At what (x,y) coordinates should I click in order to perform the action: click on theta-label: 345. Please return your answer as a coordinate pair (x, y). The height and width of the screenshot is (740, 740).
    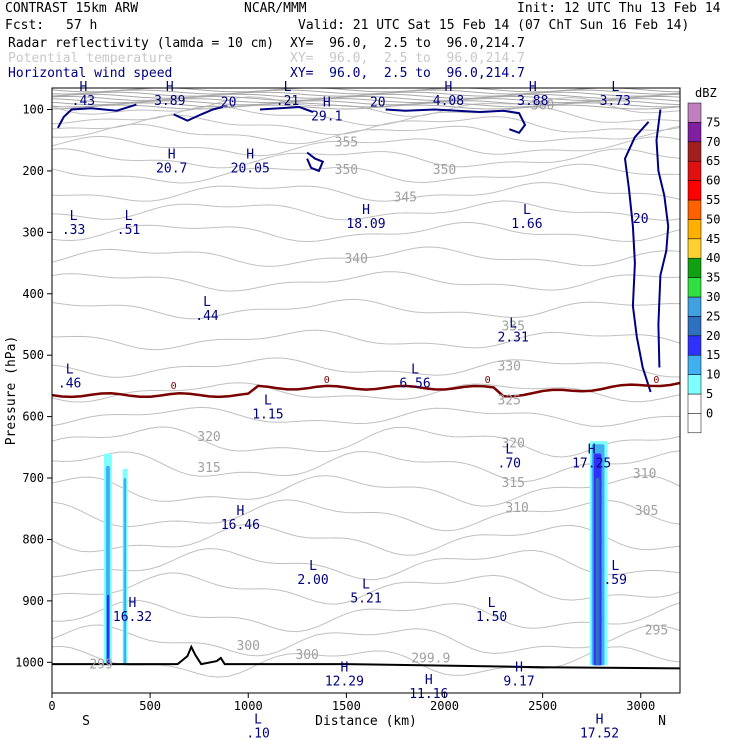
    Looking at the image, I should click on (405, 198).